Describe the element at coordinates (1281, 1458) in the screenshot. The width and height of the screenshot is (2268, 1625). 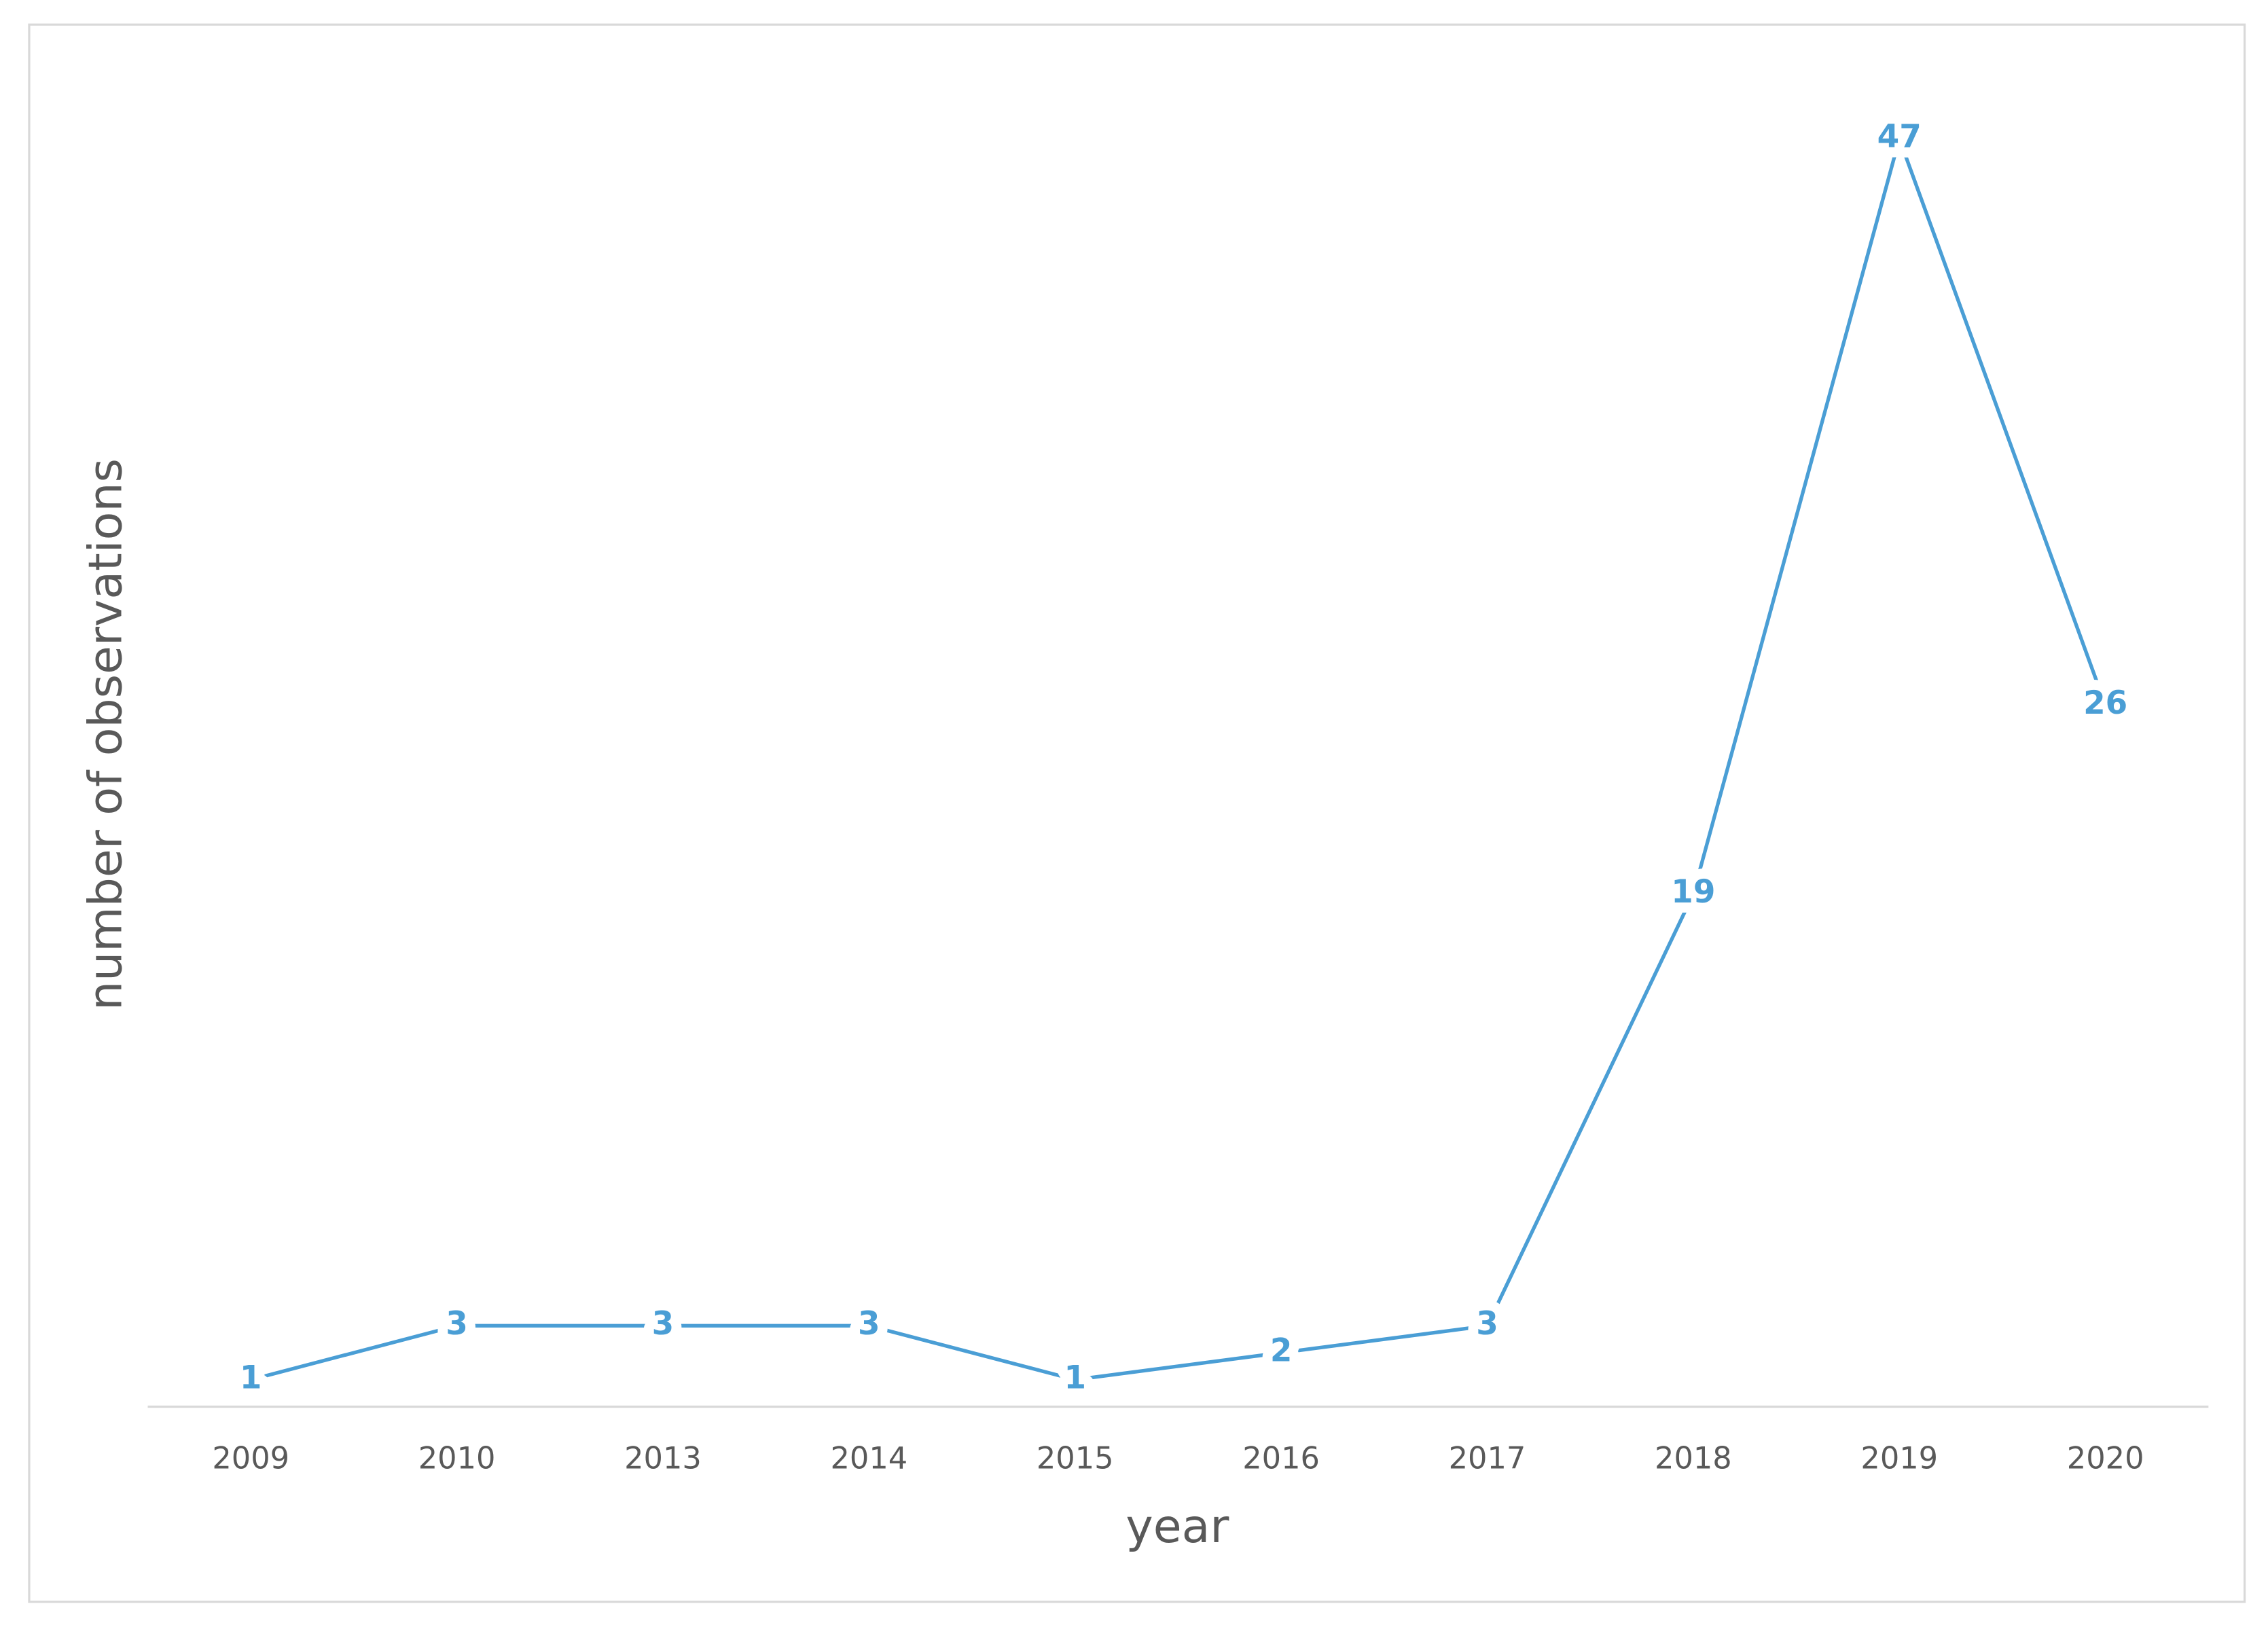
I see `x-tick-label: 2016` at that location.